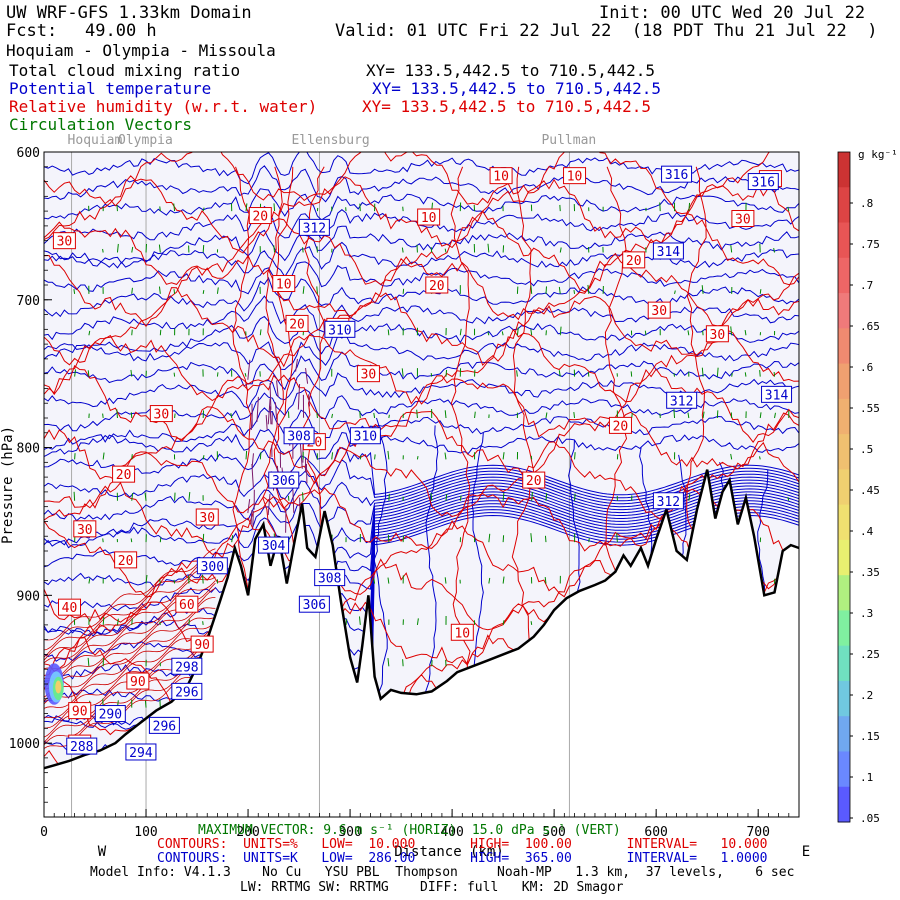 The height and width of the screenshot is (900, 900). What do you see at coordinates (129, 13) in the screenshot?
I see `model-title: UW WRF-GFS 1.33km Domain` at bounding box center [129, 13].